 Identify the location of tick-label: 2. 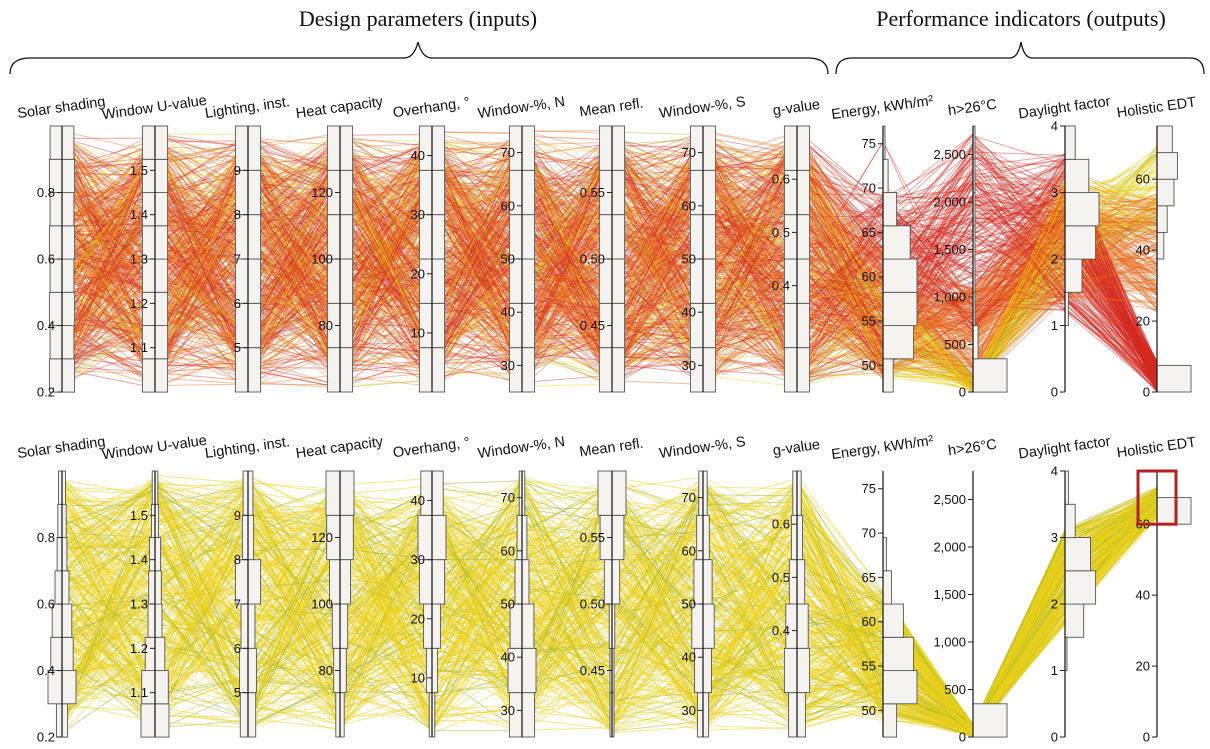
(1054, 604).